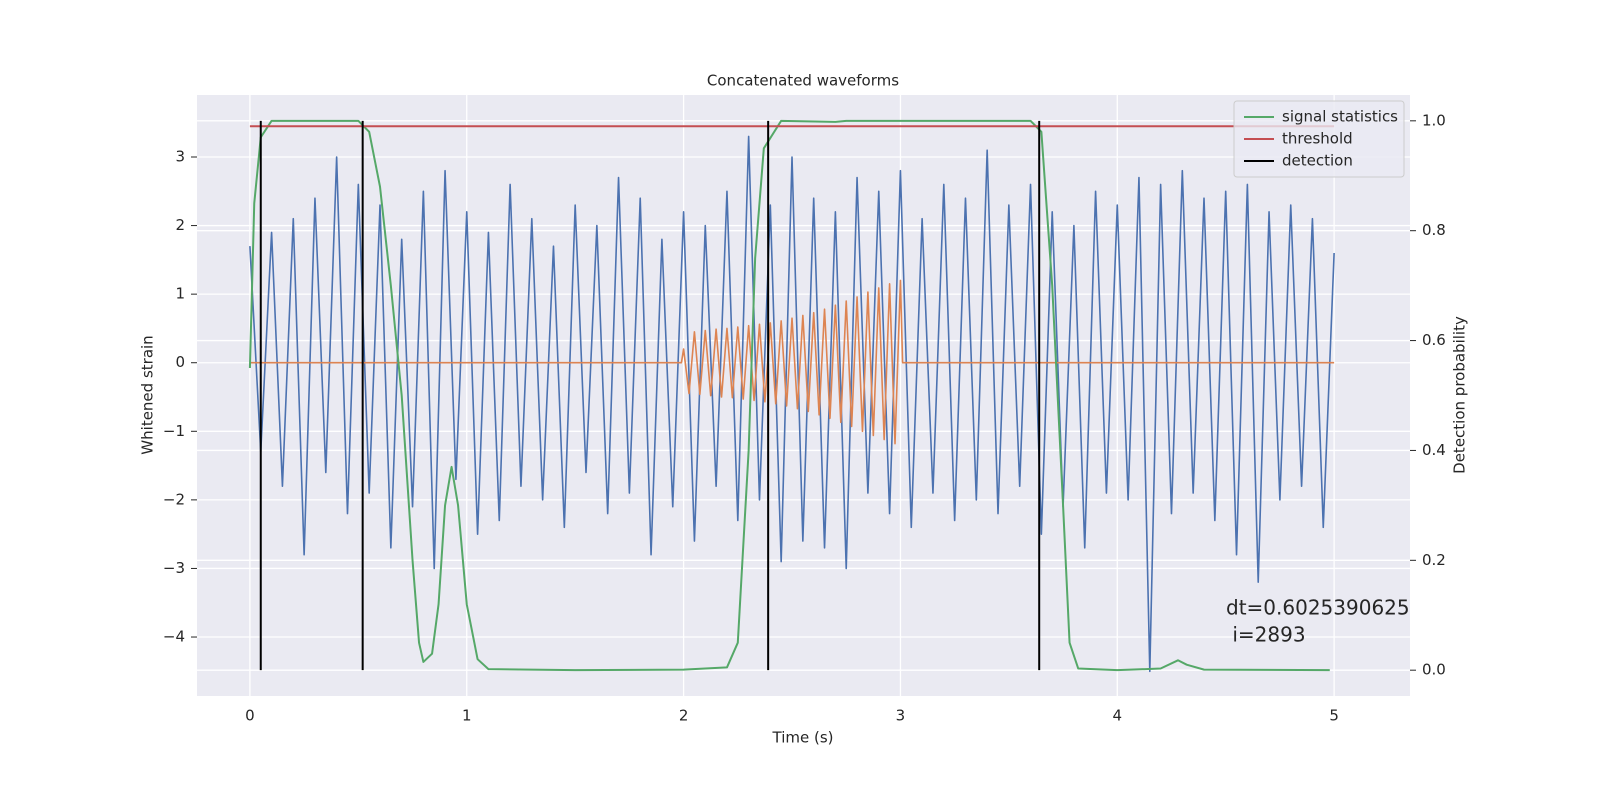 The width and height of the screenshot is (1600, 800). Describe the element at coordinates (1434, 230) in the screenshot. I see `y2-tick-label: 0.8` at that location.